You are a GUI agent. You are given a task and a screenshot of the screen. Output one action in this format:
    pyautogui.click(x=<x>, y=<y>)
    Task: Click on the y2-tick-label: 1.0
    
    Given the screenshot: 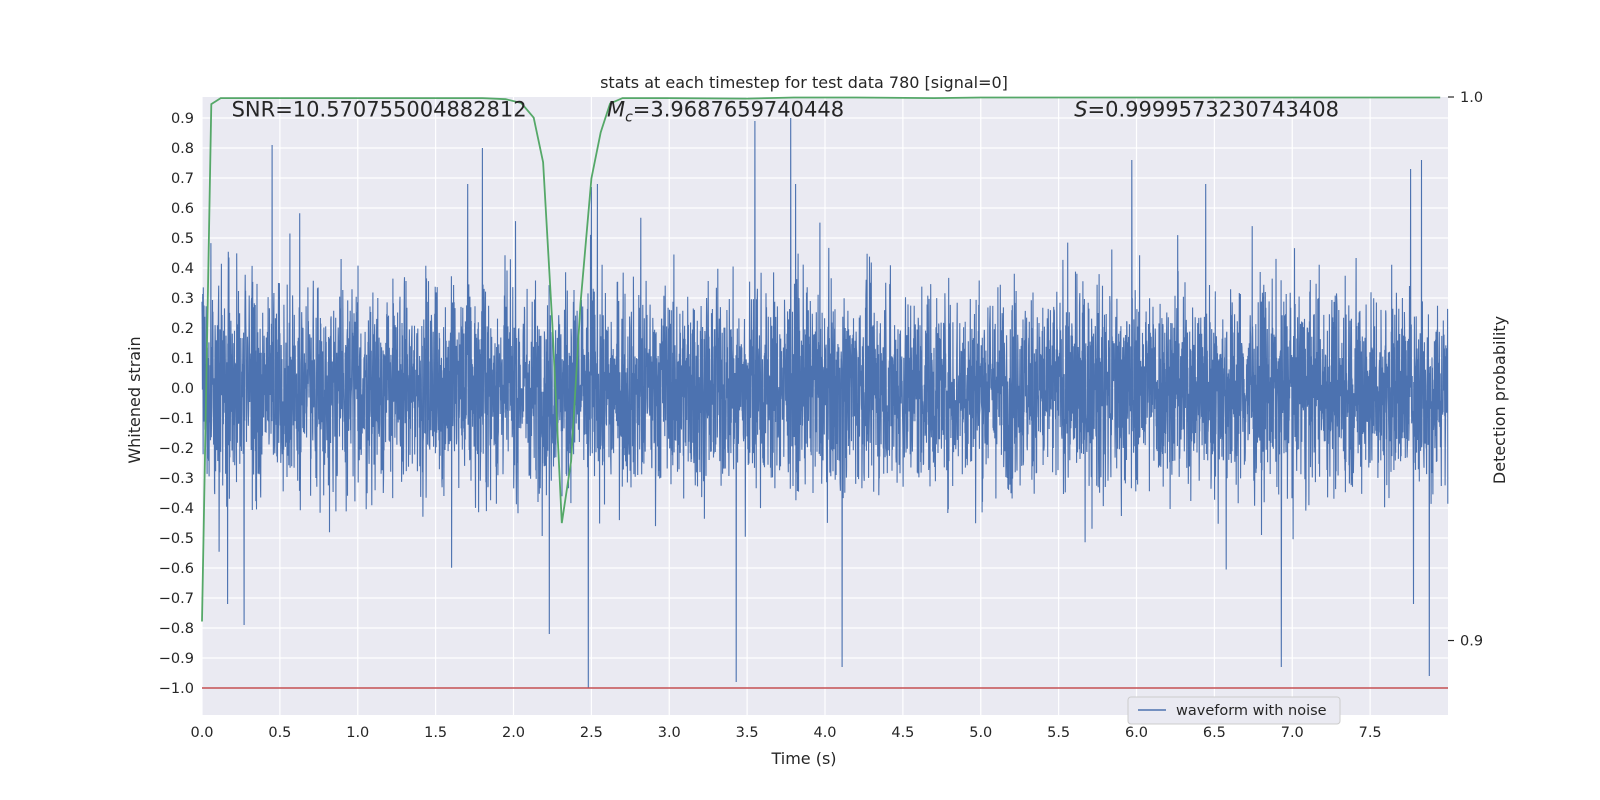 What is the action you would take?
    pyautogui.click(x=1471, y=98)
    